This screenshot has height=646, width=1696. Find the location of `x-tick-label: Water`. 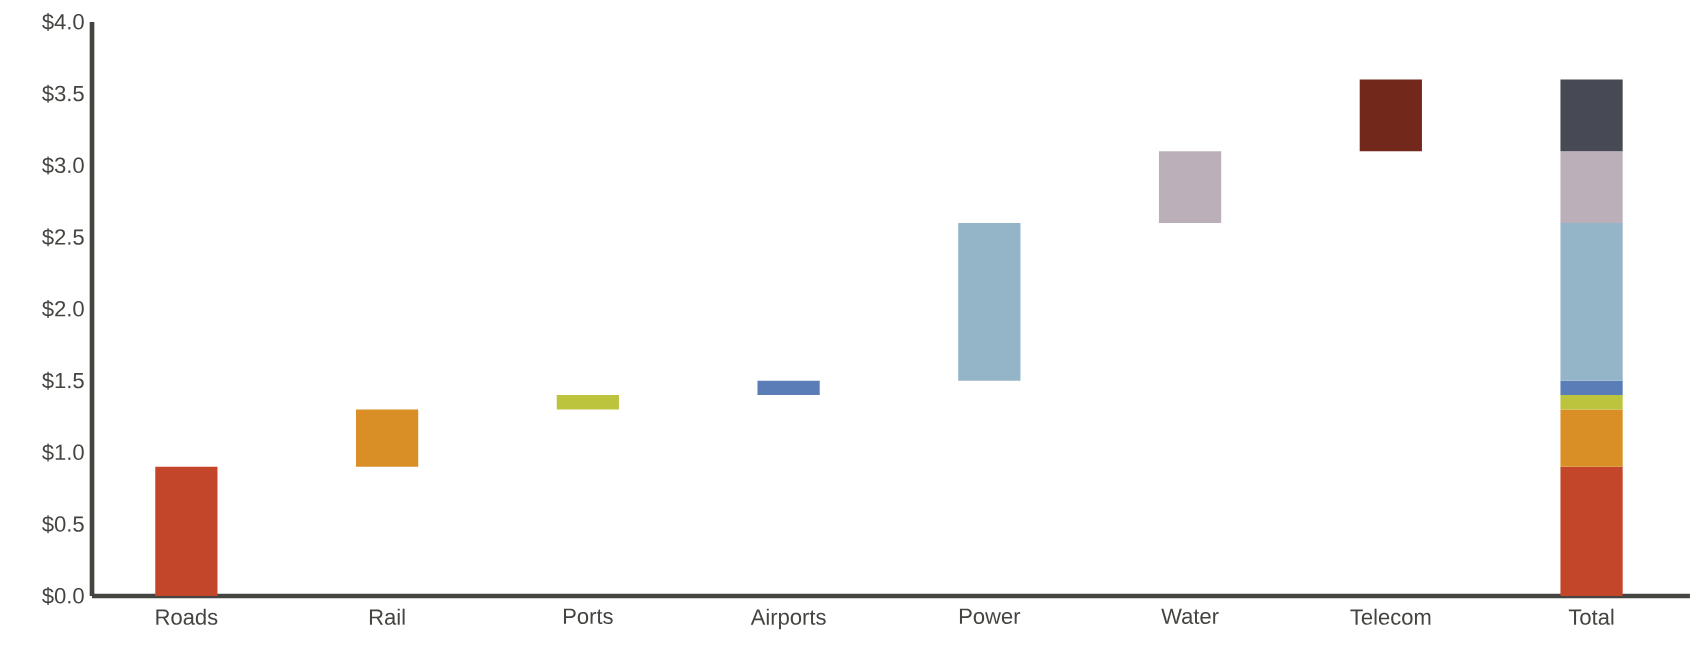

x-tick-label: Water is located at coordinates (1190, 616).